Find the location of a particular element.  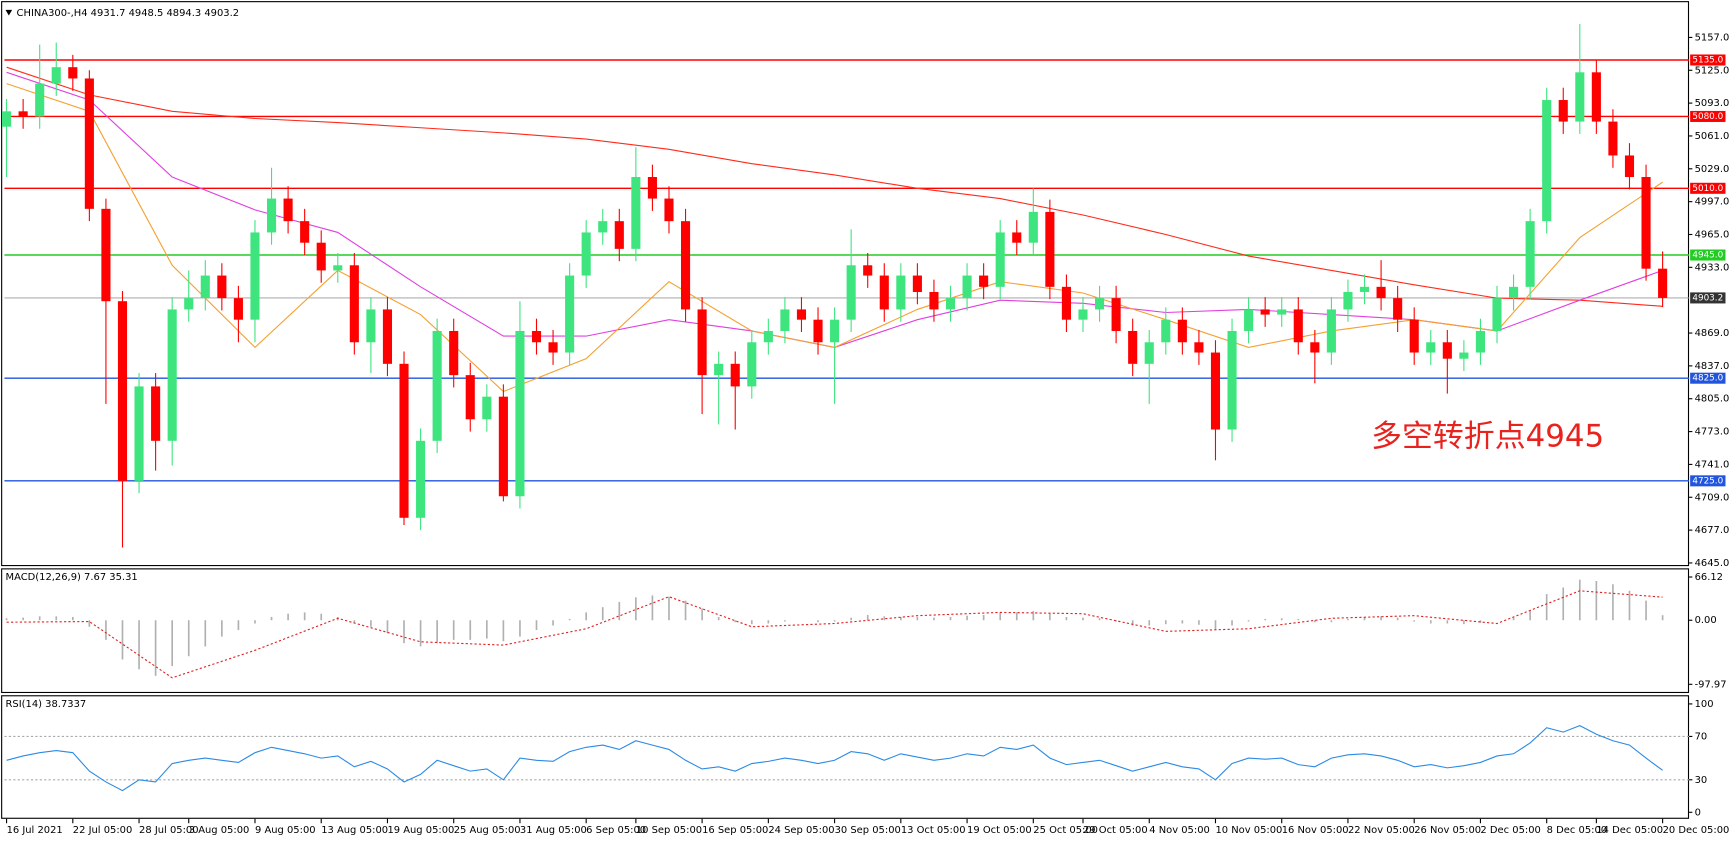

y-tick-label: 70 is located at coordinates (1701, 736).